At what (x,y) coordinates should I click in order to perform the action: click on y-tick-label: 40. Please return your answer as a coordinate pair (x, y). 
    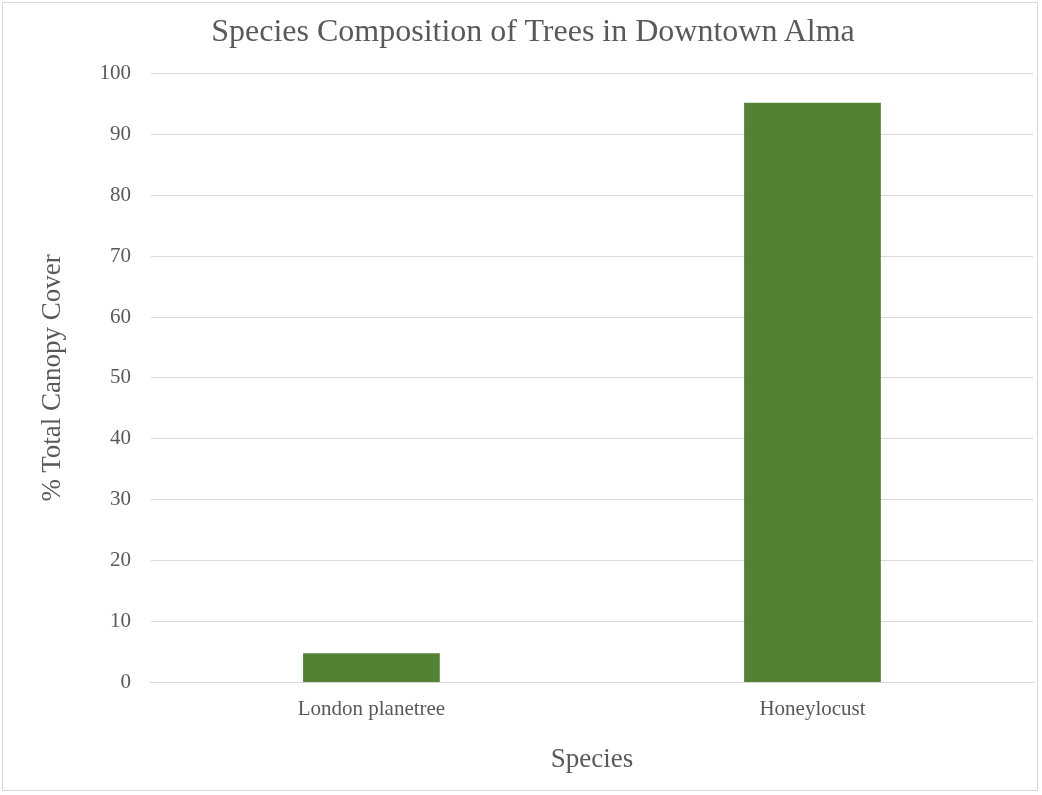
    Looking at the image, I should click on (120, 437).